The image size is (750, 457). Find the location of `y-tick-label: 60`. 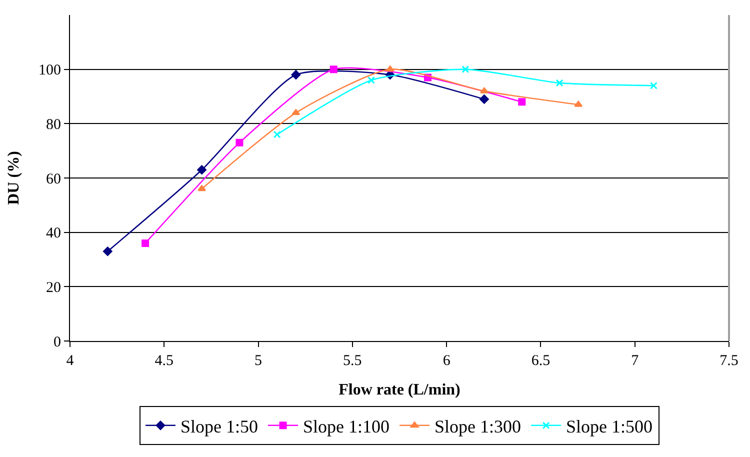

y-tick-label: 60 is located at coordinates (53, 179).